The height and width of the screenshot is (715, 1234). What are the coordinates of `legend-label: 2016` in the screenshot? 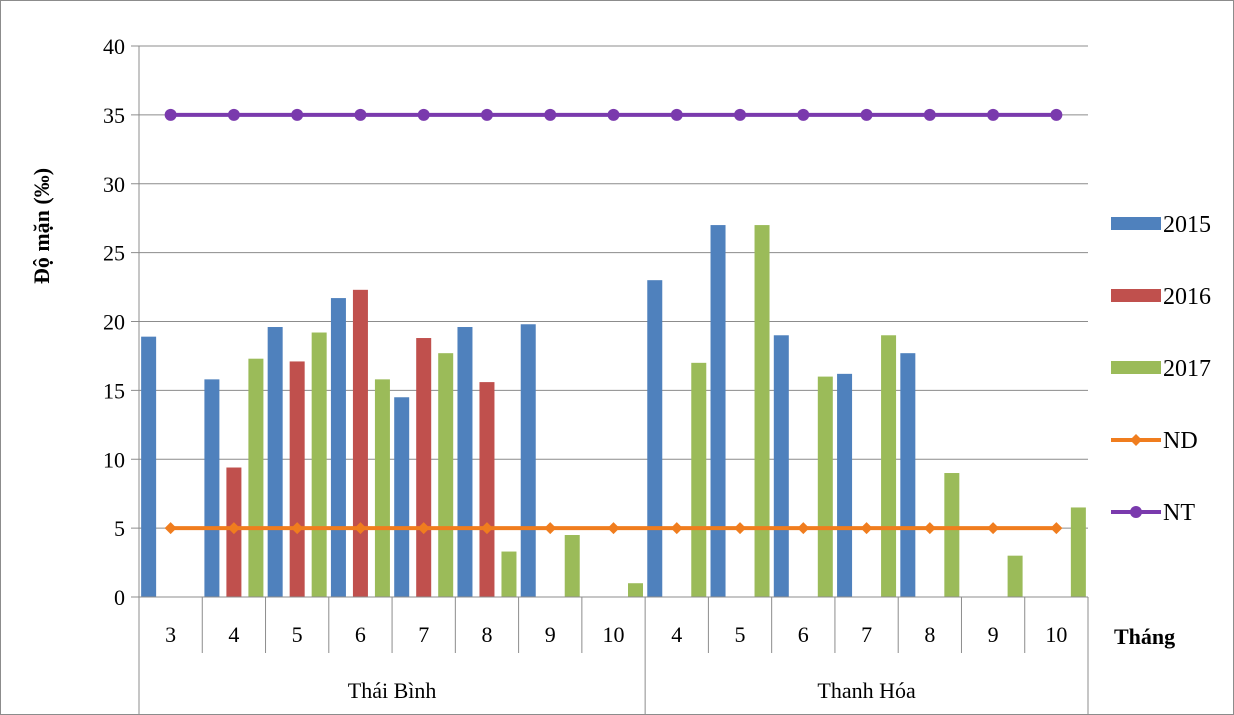 It's located at (1187, 297).